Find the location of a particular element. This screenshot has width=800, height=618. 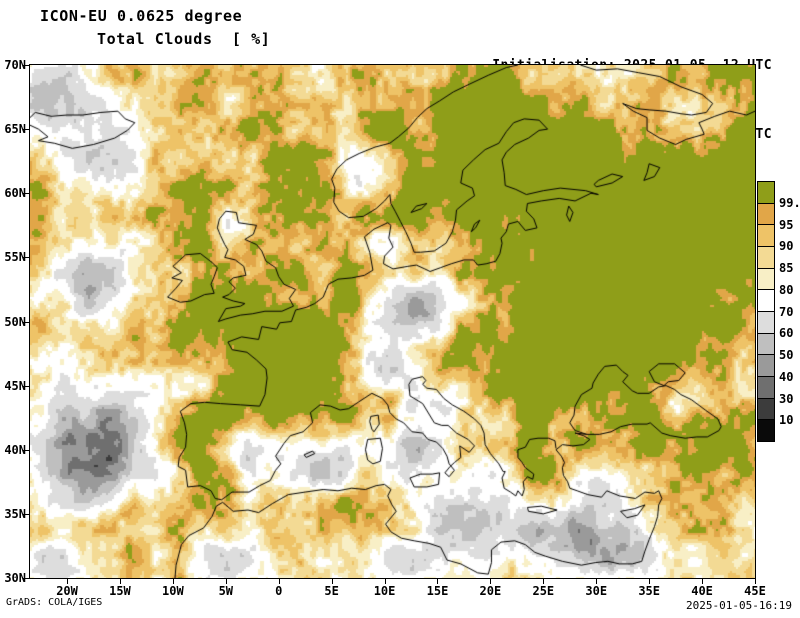

x-tick-label: 35E is located at coordinates (649, 591).